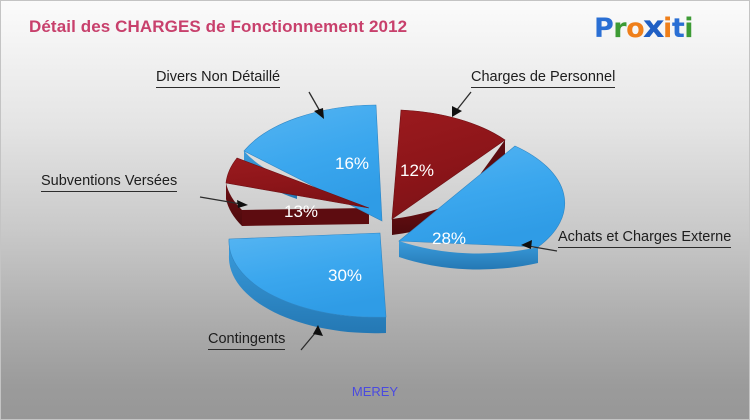  What do you see at coordinates (345, 275) in the screenshot?
I see `slice-value-contingents: 30%` at bounding box center [345, 275].